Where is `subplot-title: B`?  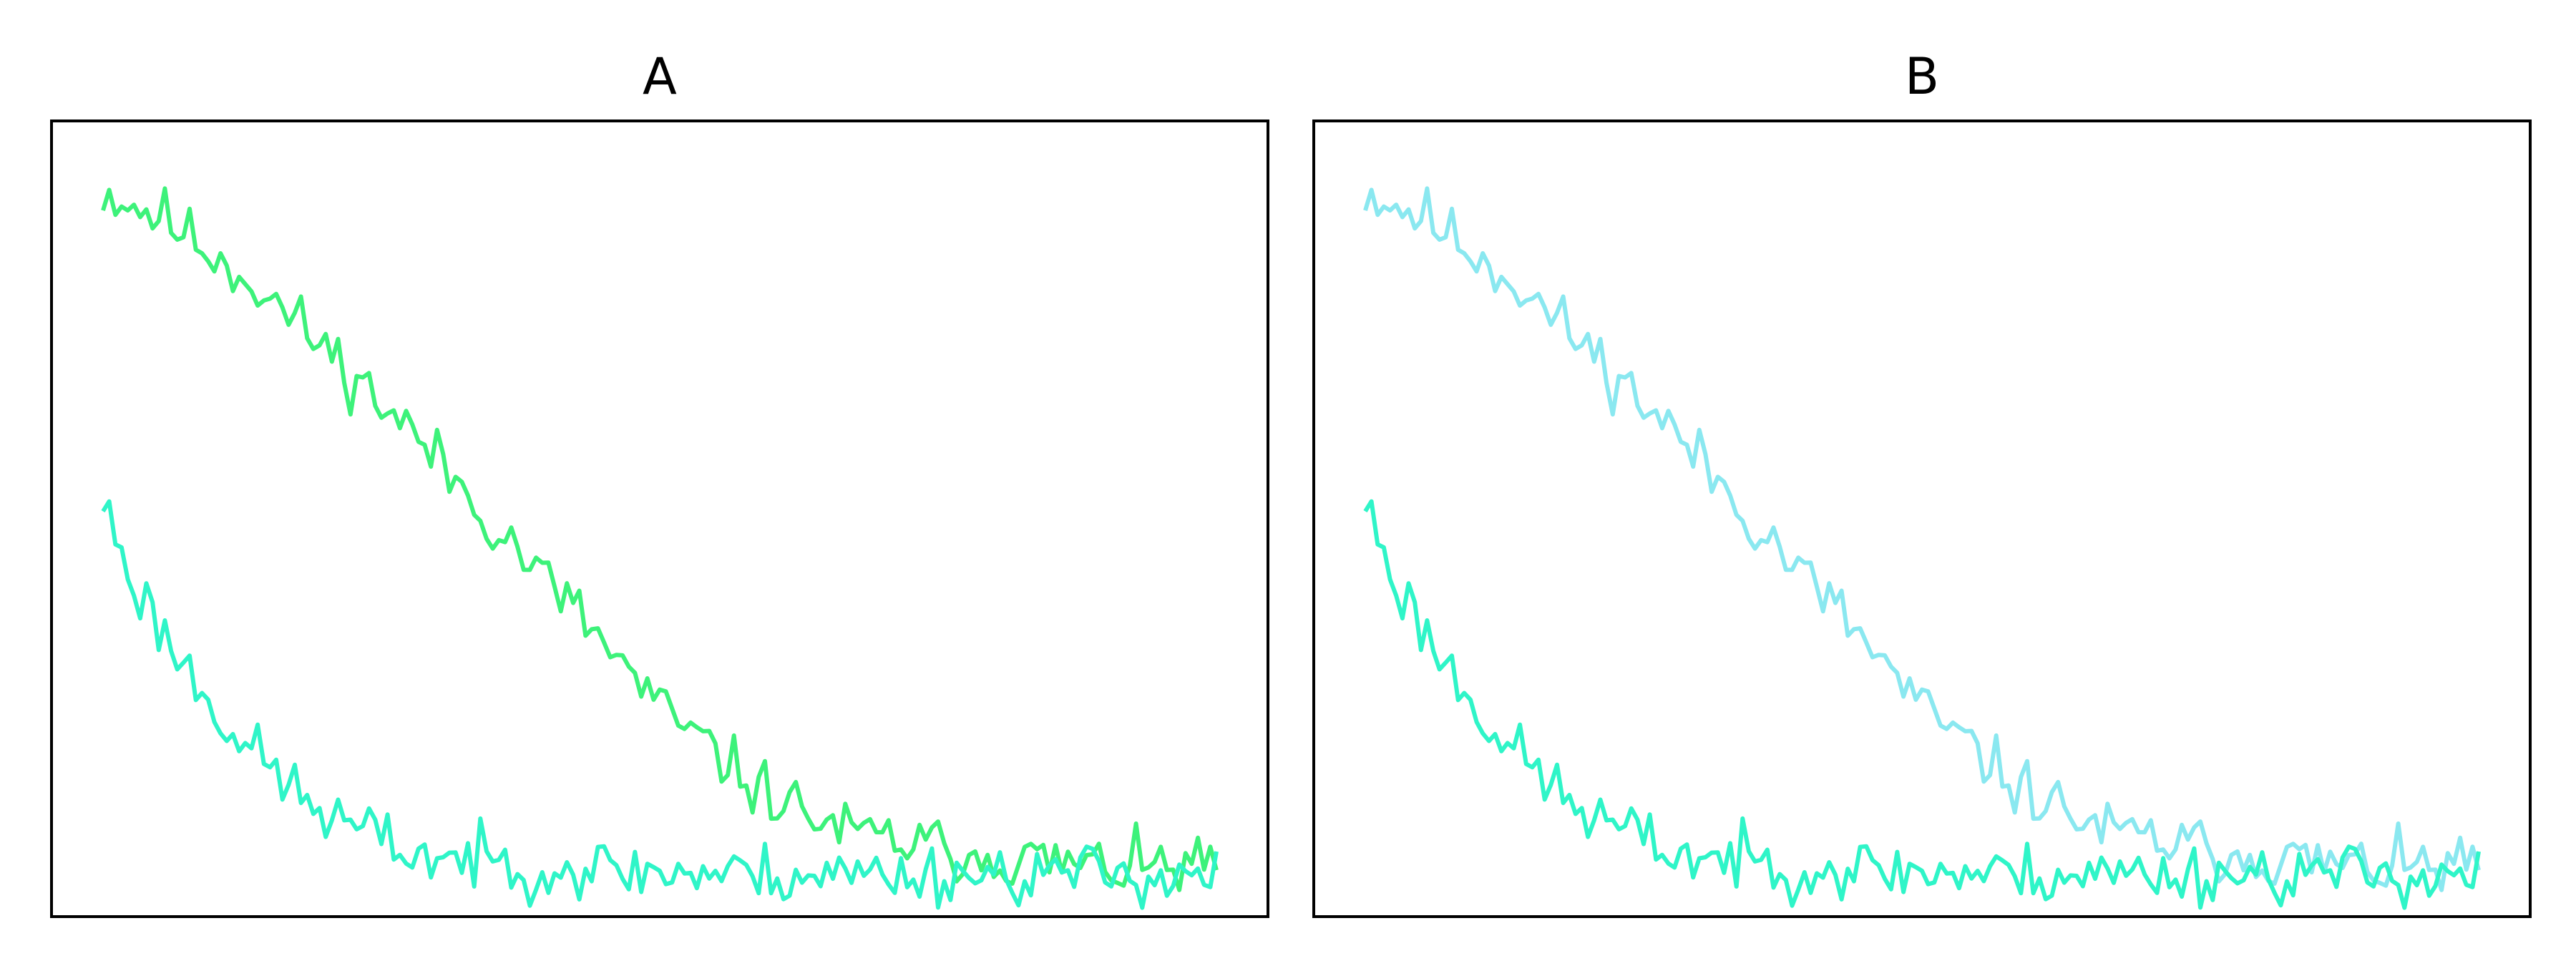
subplot-title: B is located at coordinates (1922, 76).